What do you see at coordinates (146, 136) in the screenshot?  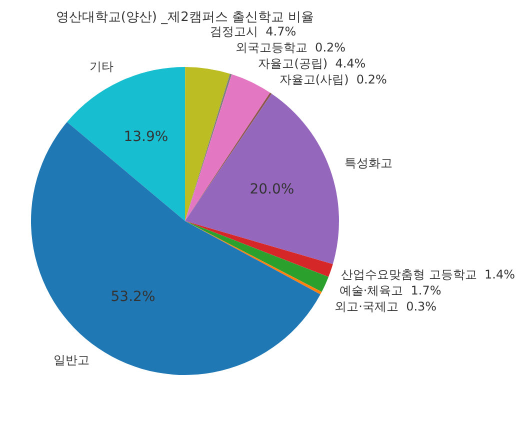 I see `data-label: 13.9%` at bounding box center [146, 136].